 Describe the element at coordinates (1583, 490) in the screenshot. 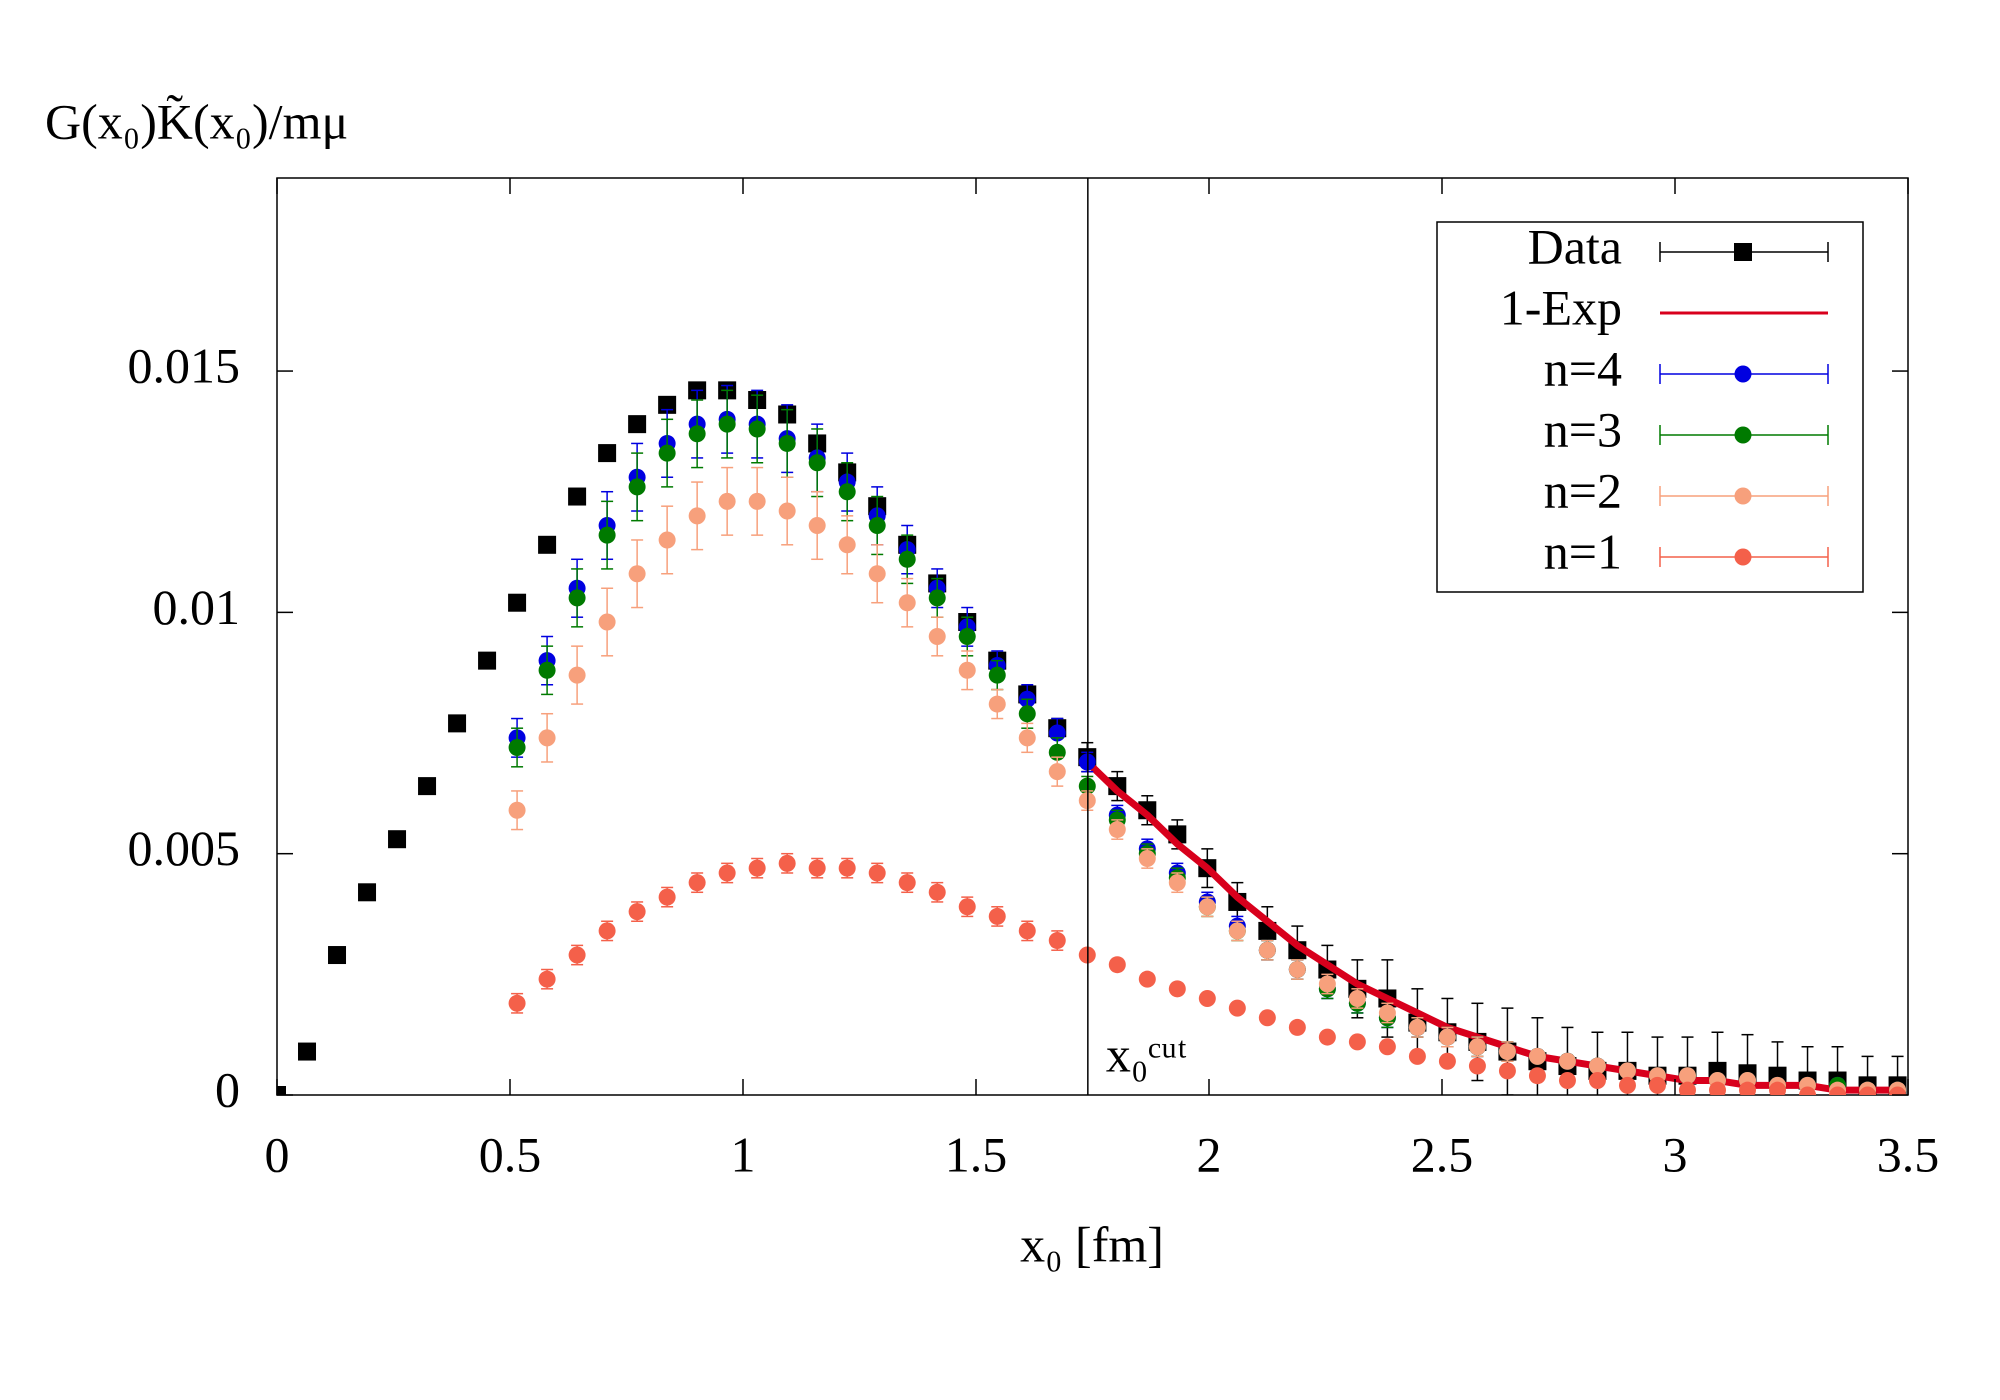

I see `legend-label: n=2` at that location.